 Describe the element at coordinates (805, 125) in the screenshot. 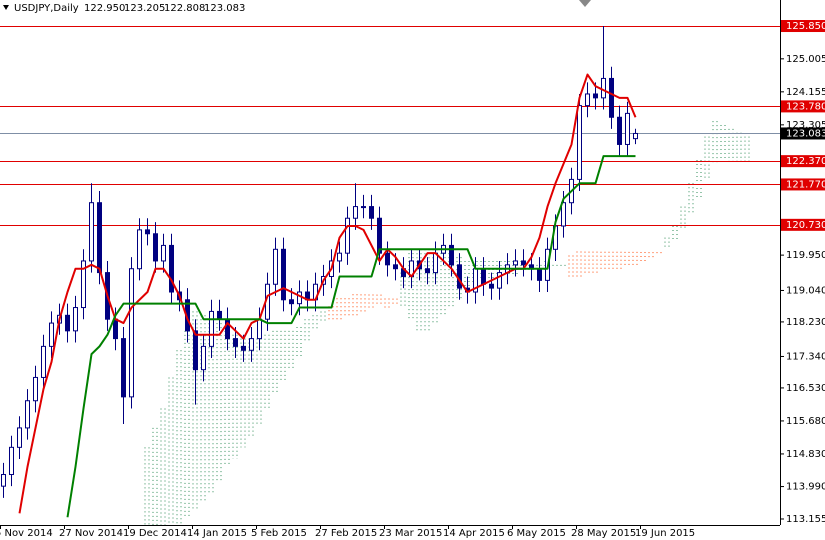

I see `y-tick-label: 123.305` at that location.